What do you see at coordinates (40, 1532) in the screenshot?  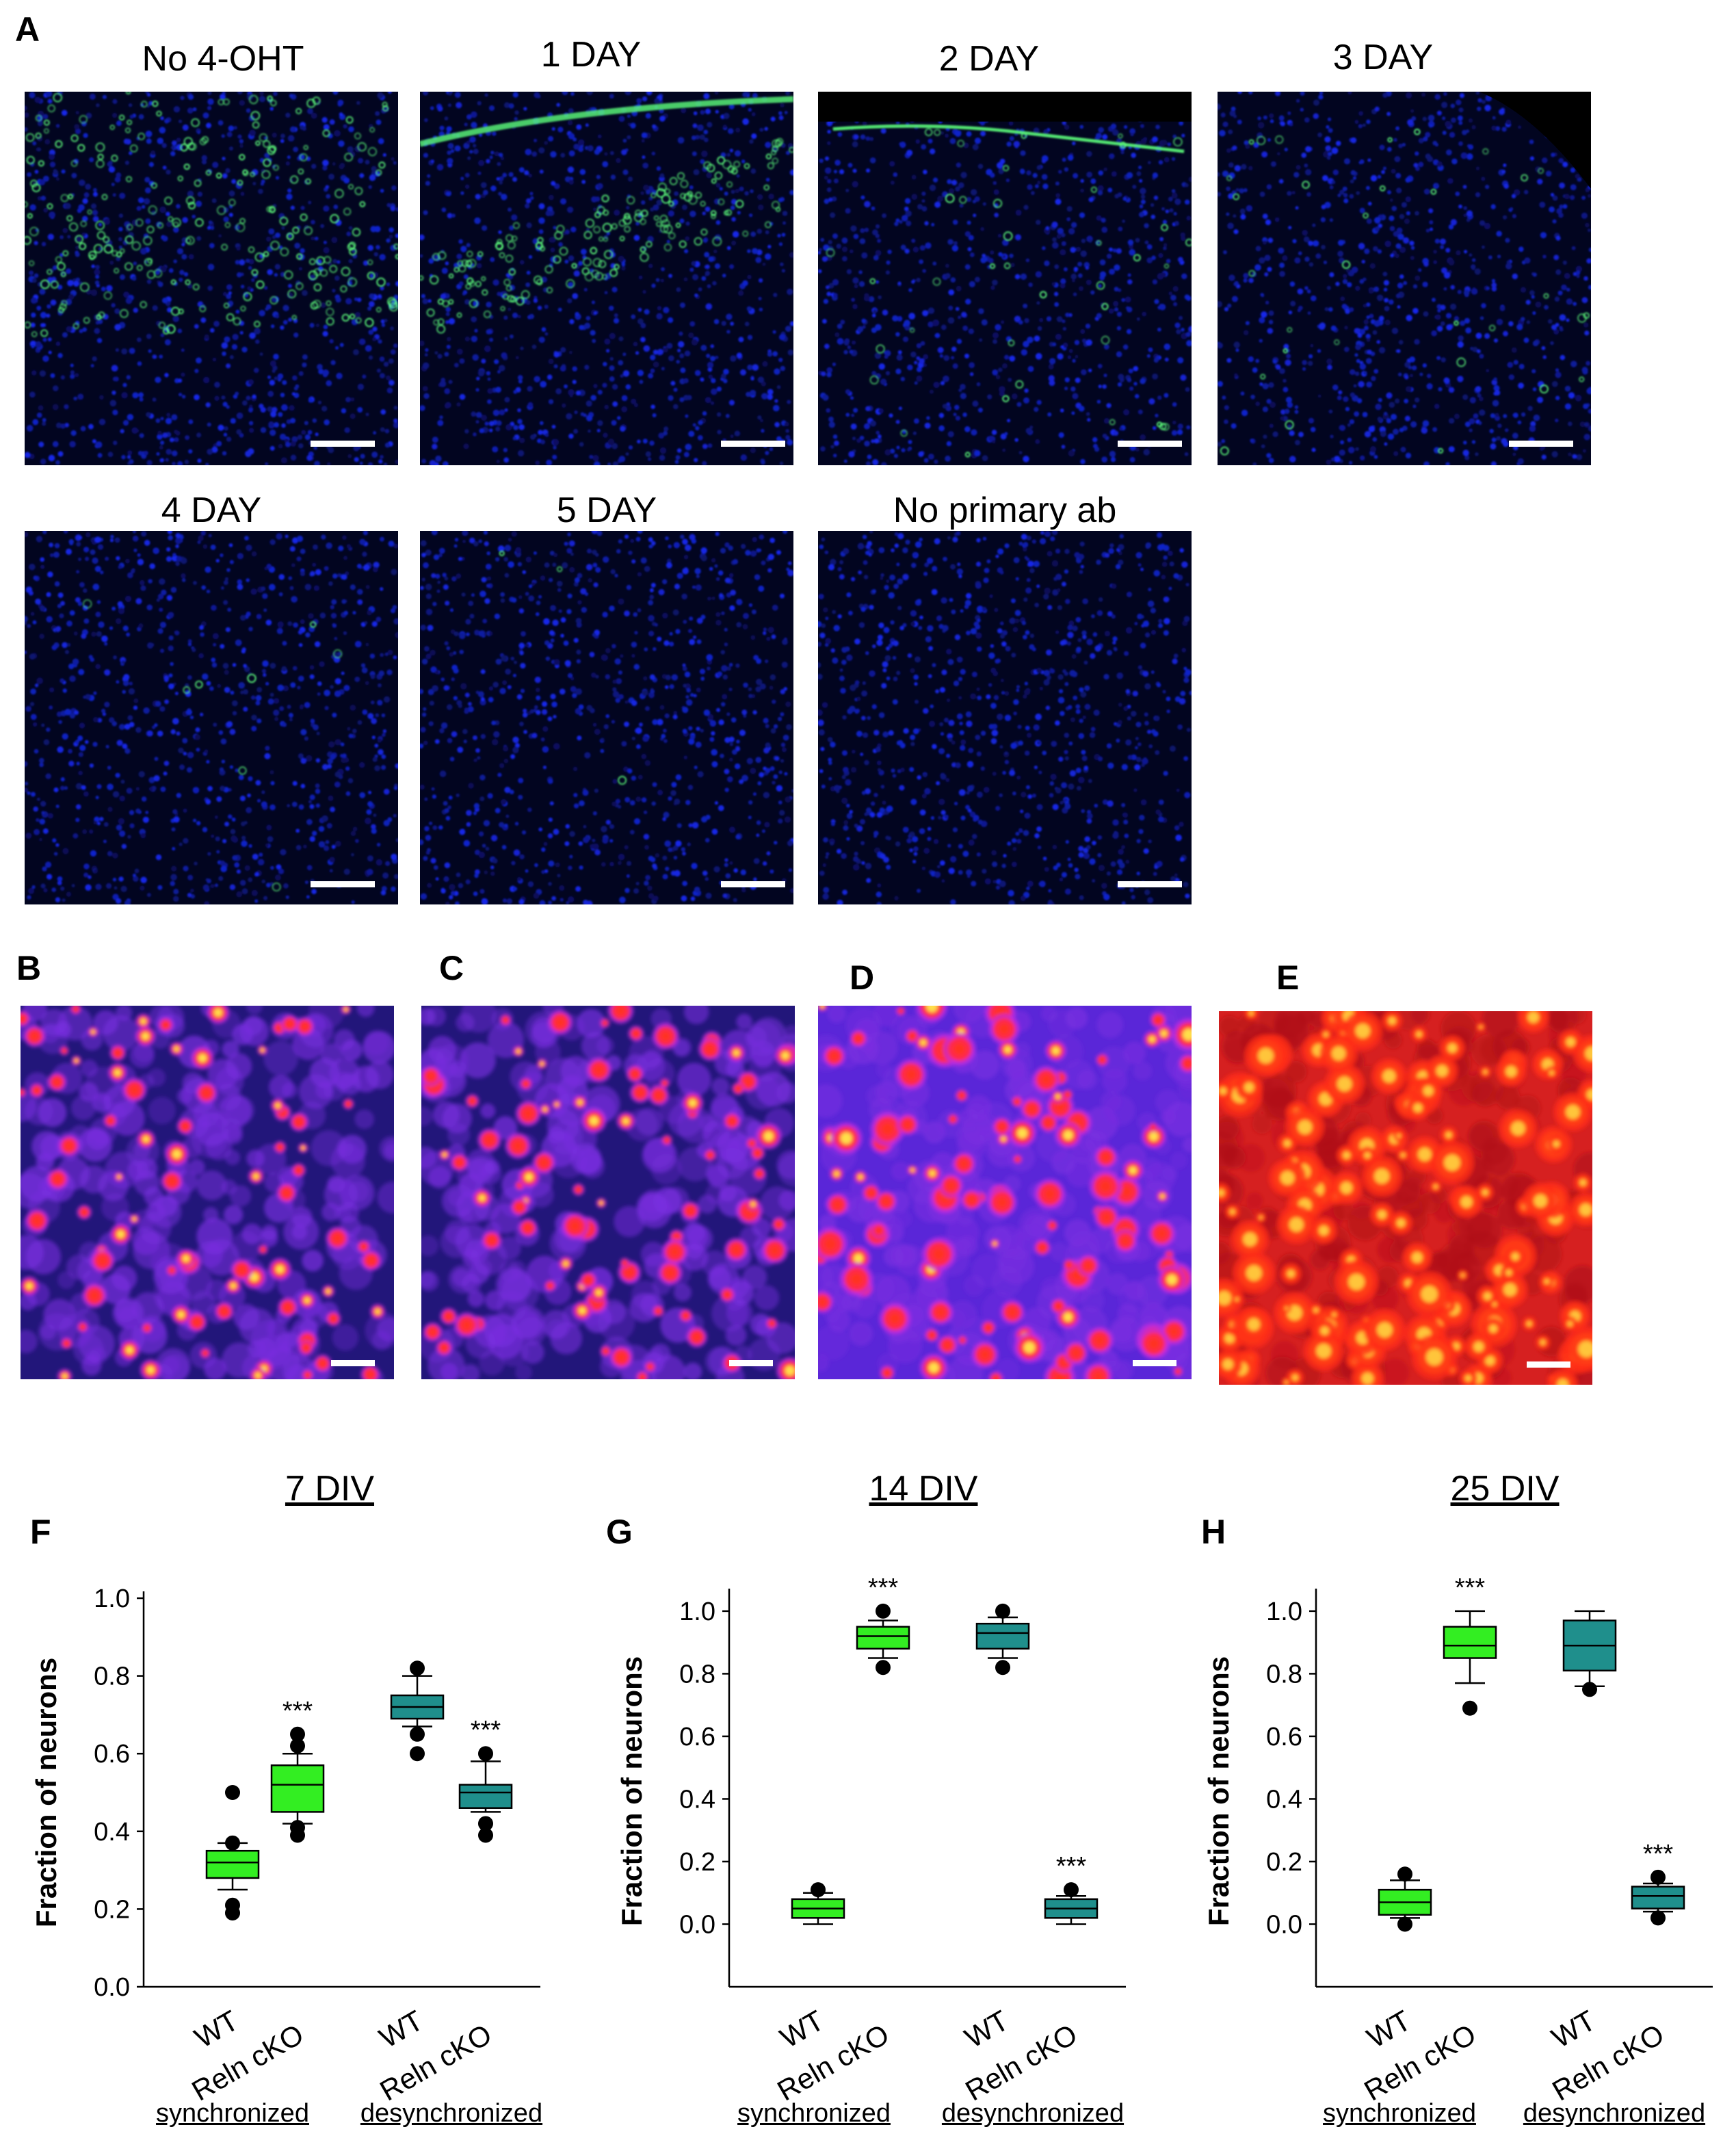 I see `panel-f-letter: F` at bounding box center [40, 1532].